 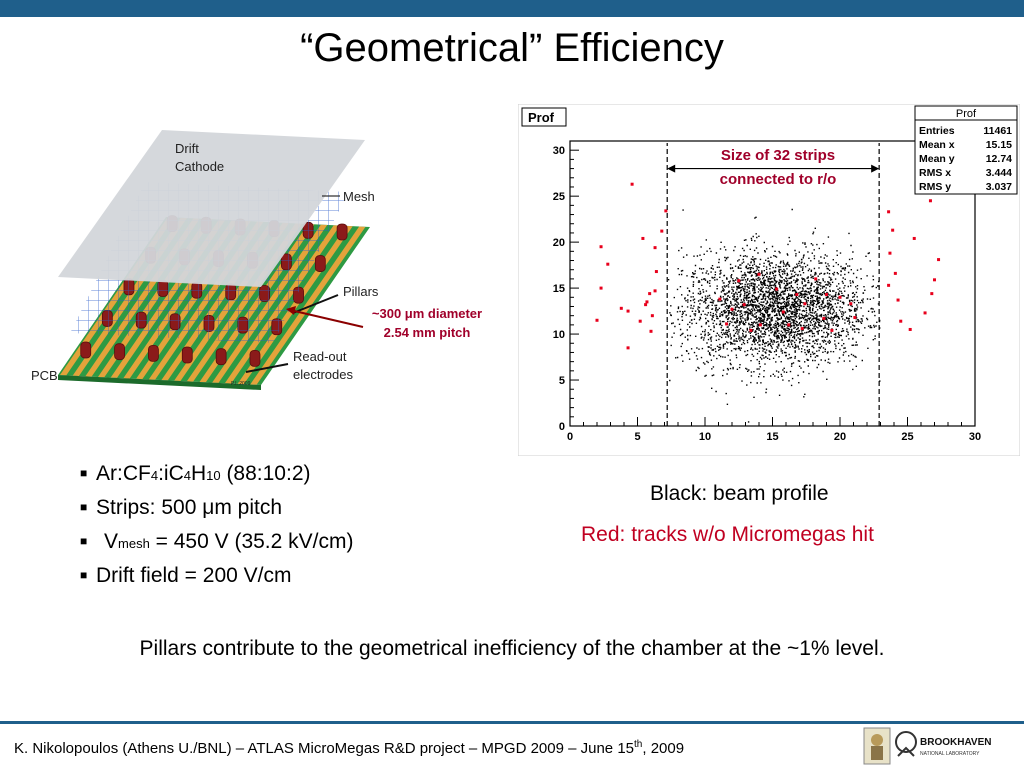 What do you see at coordinates (778, 179) in the screenshot?
I see `strips-annotation-line2: connected to r/o` at bounding box center [778, 179].